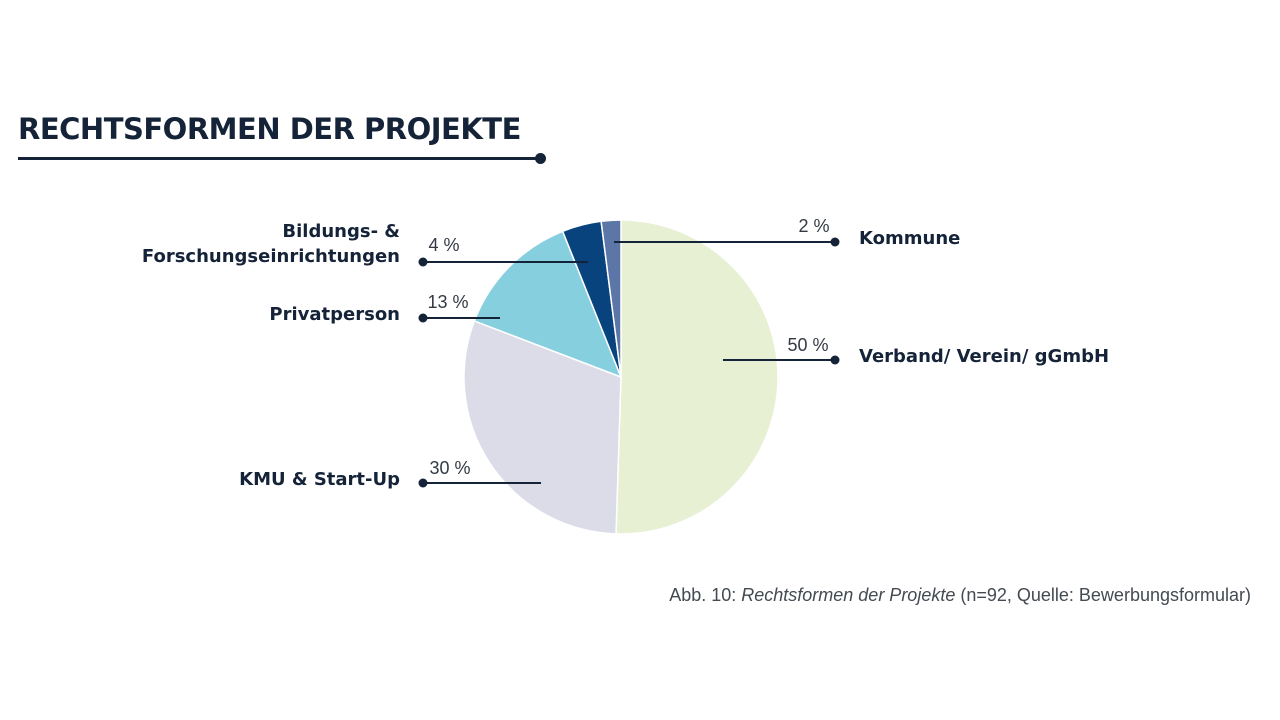 Image resolution: width=1280 pixels, height=720 pixels. I want to click on caption-prefix: Abb. 10:, so click(705, 595).